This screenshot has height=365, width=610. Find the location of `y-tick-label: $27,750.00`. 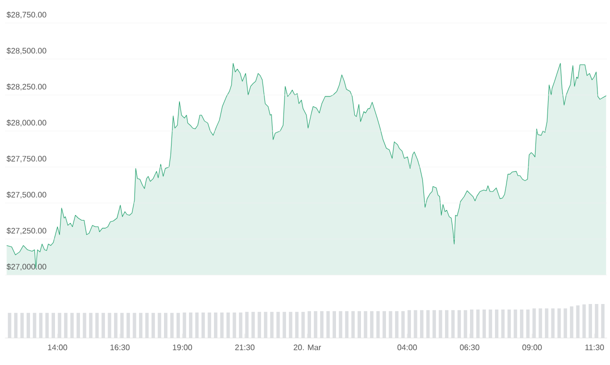

y-tick-label: $27,750.00 is located at coordinates (26, 159).